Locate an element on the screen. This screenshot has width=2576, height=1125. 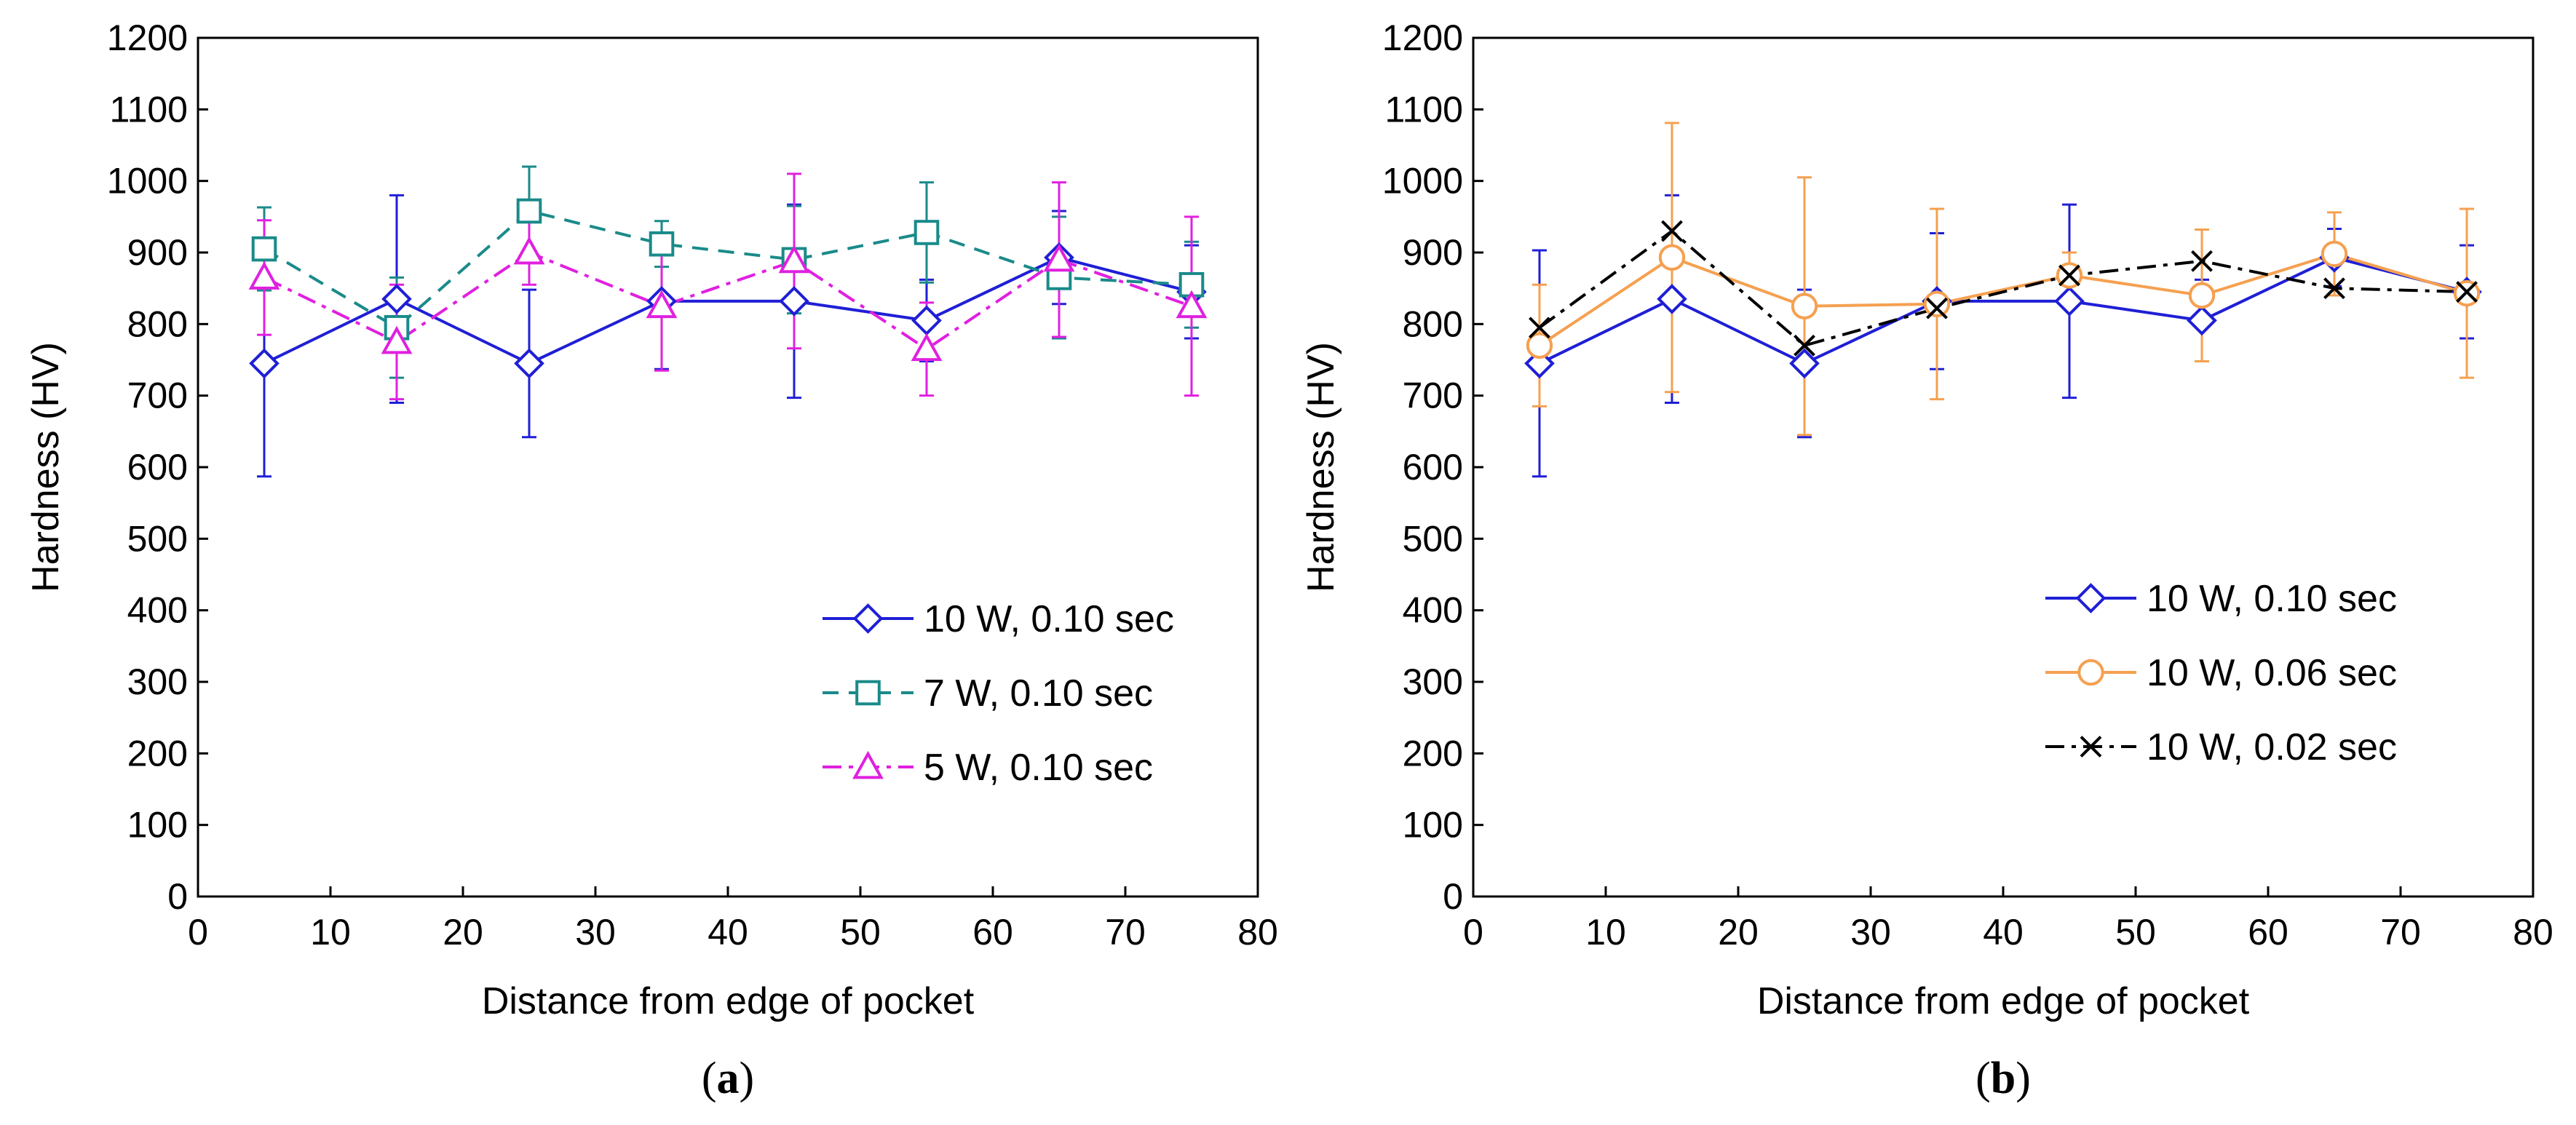
legend-item: 7 W, 0.10 sec is located at coordinates (988, 693).